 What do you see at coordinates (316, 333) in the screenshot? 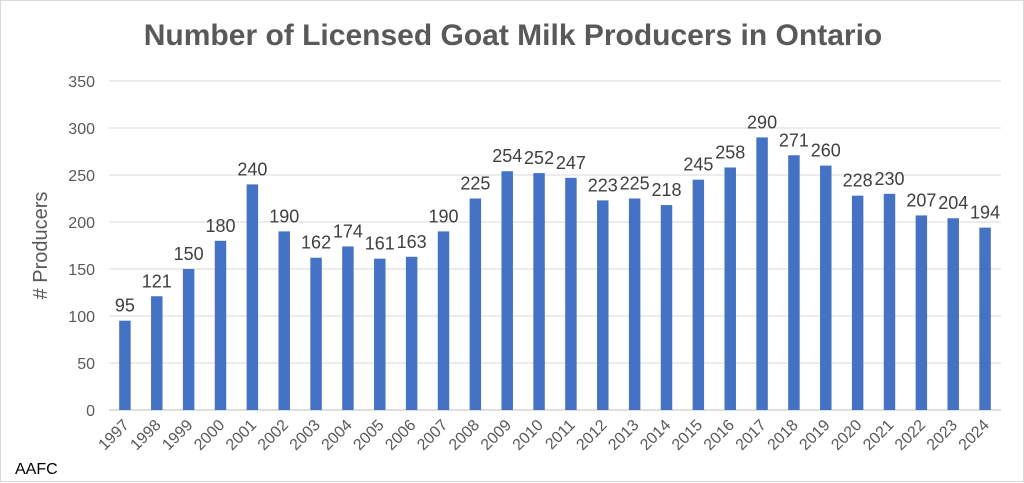
I see `bar-2003` at bounding box center [316, 333].